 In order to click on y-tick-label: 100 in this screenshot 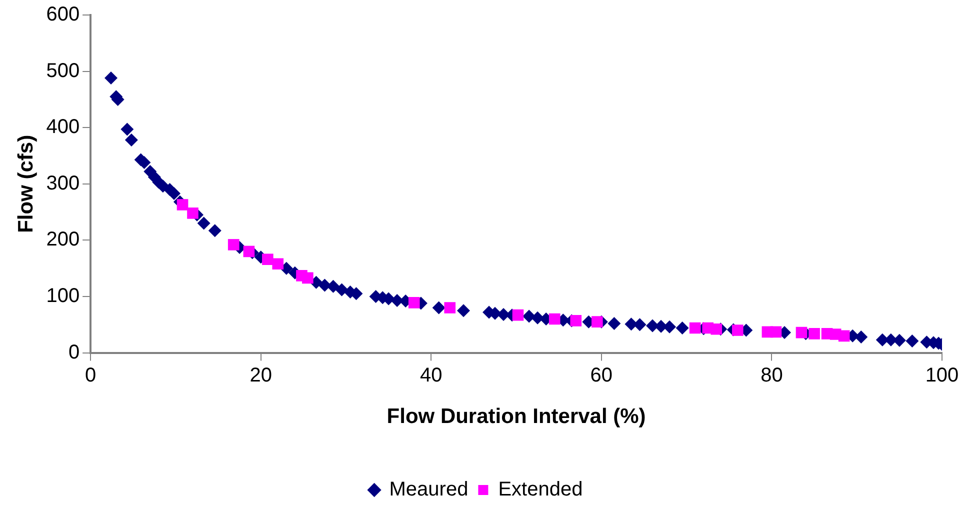, I will do `click(63, 296)`.